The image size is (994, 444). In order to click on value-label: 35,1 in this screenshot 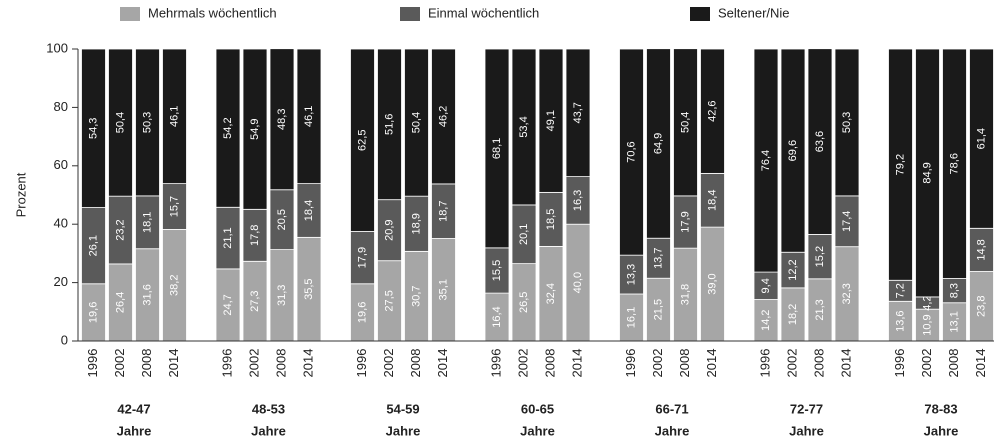, I will do `click(443, 289)`.